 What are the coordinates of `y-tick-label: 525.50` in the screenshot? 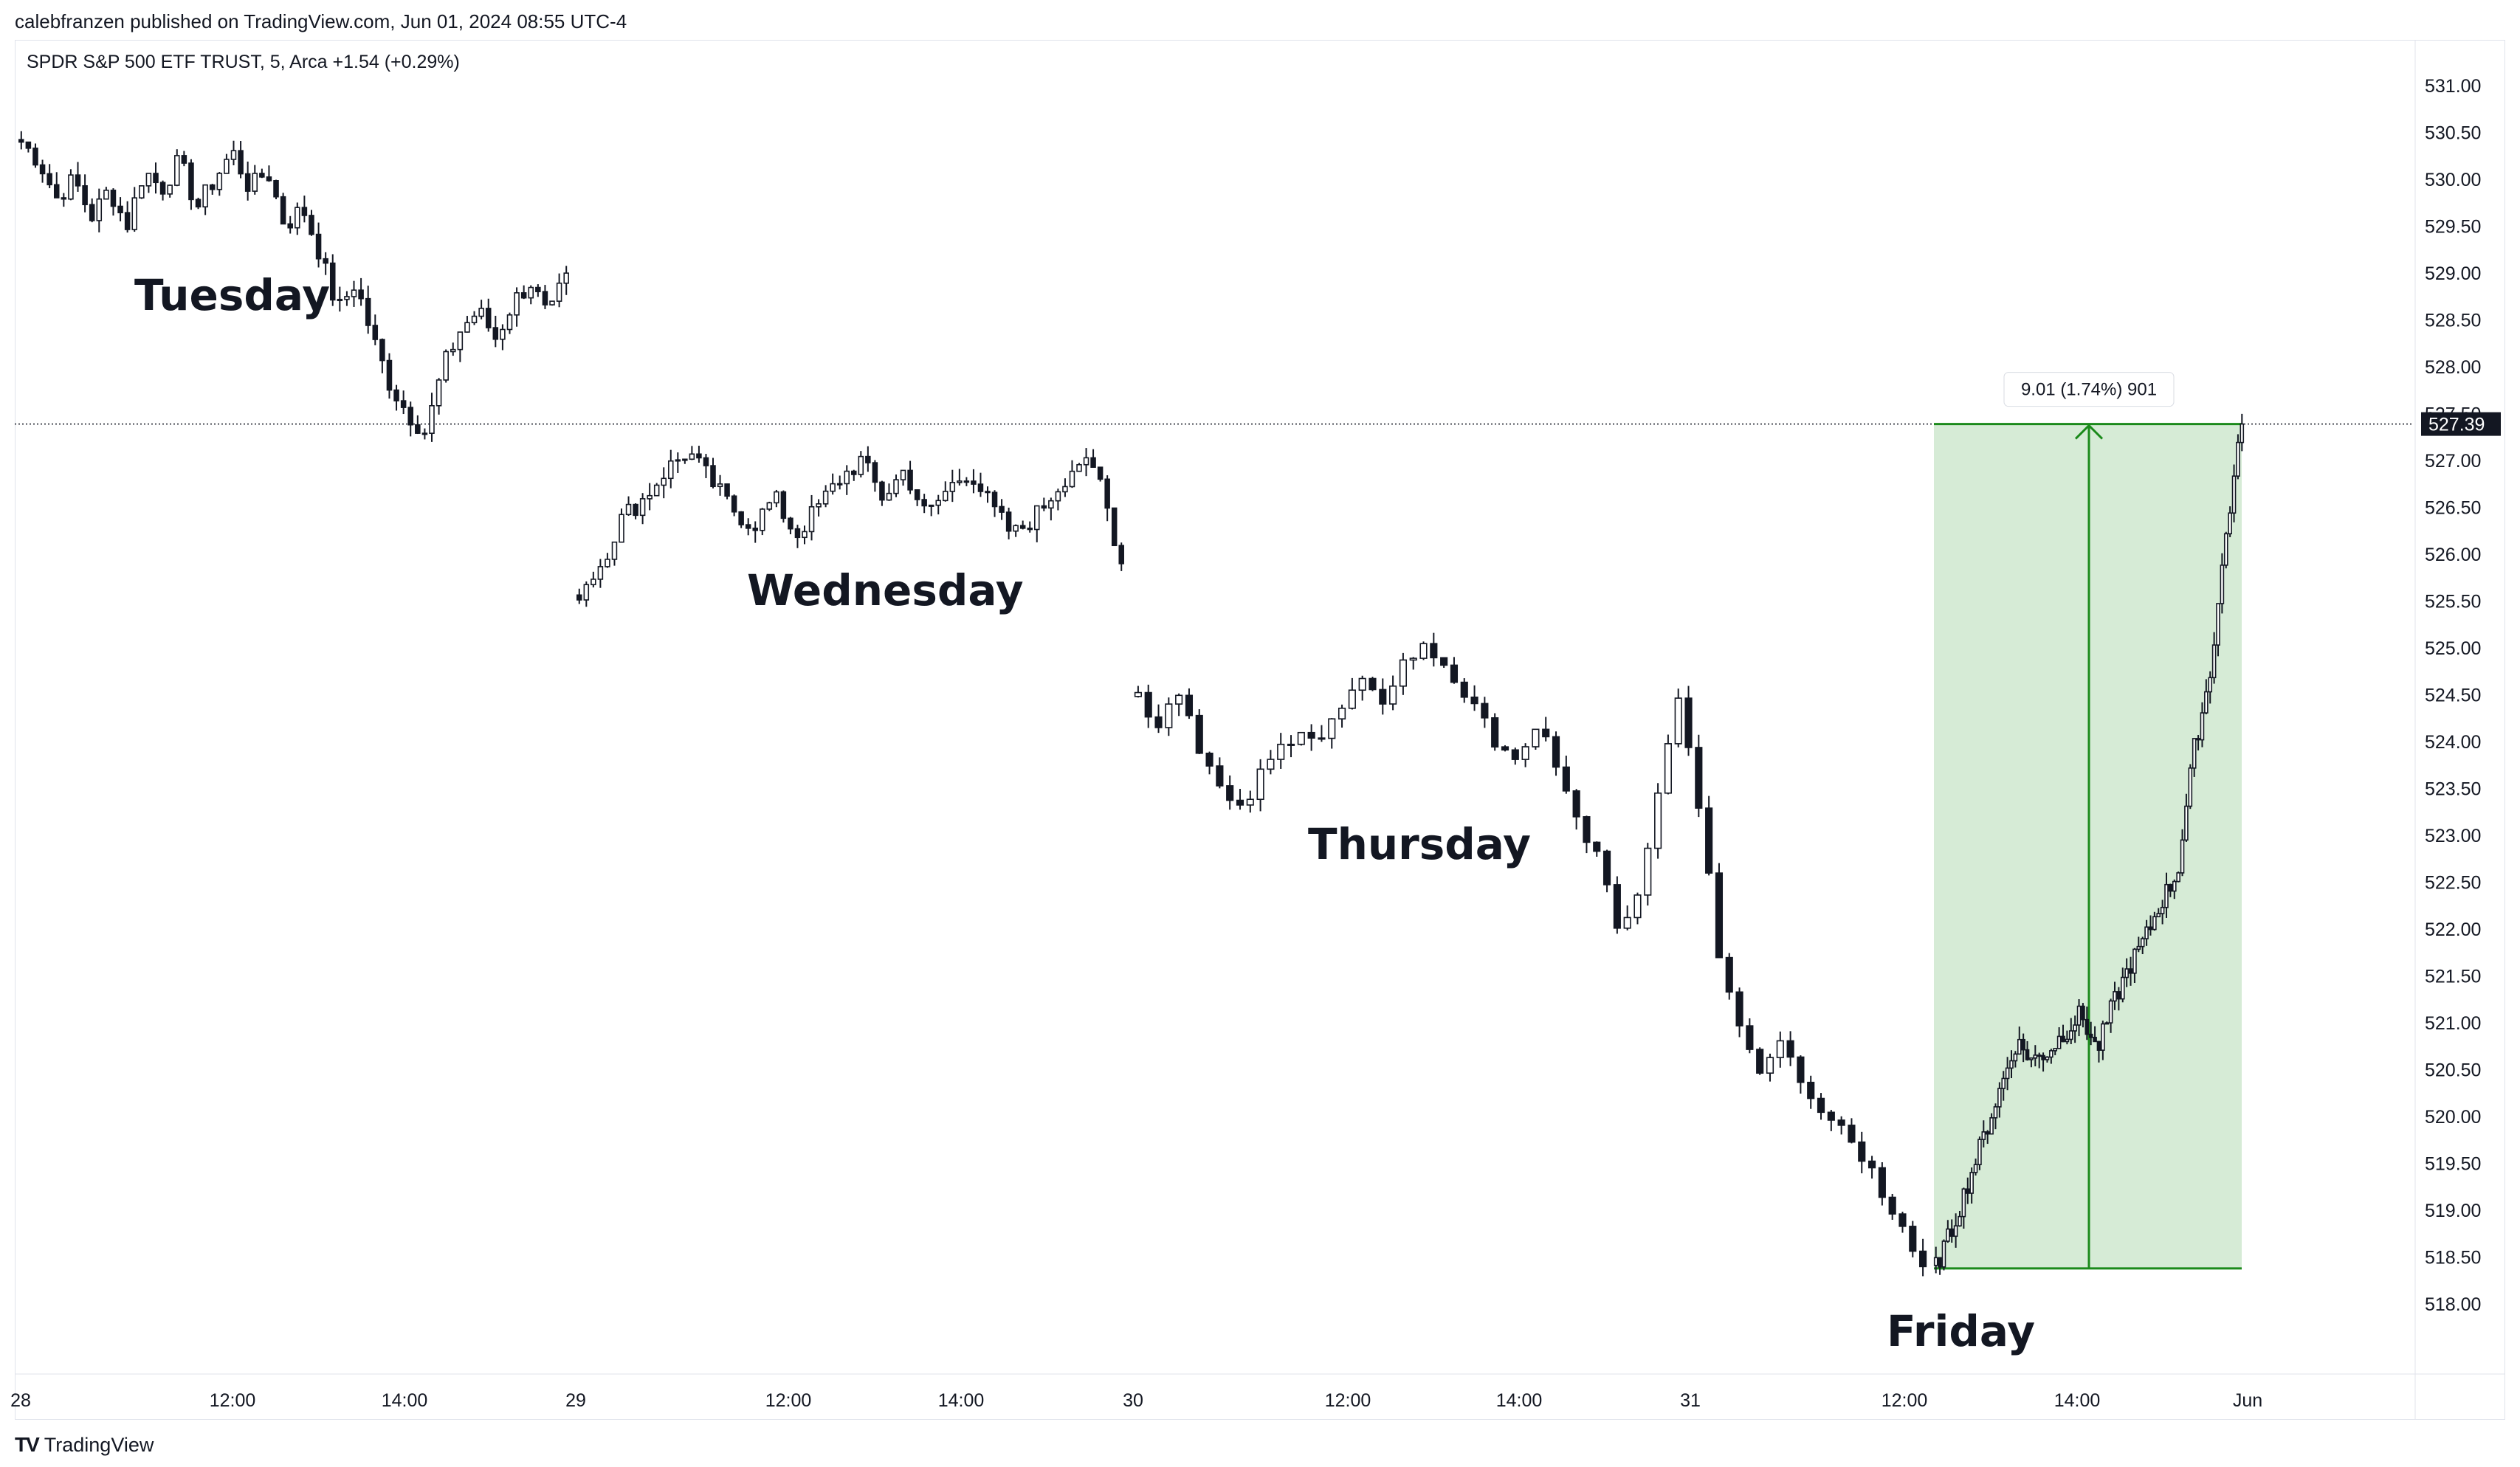 It's located at (2453, 602).